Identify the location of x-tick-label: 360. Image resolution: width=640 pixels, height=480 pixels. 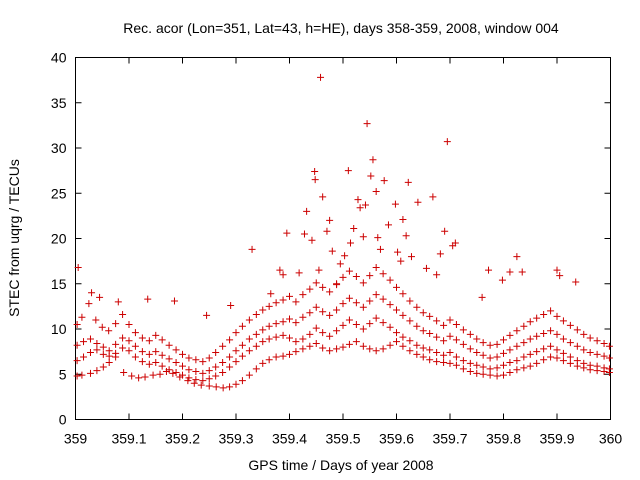
(611, 439).